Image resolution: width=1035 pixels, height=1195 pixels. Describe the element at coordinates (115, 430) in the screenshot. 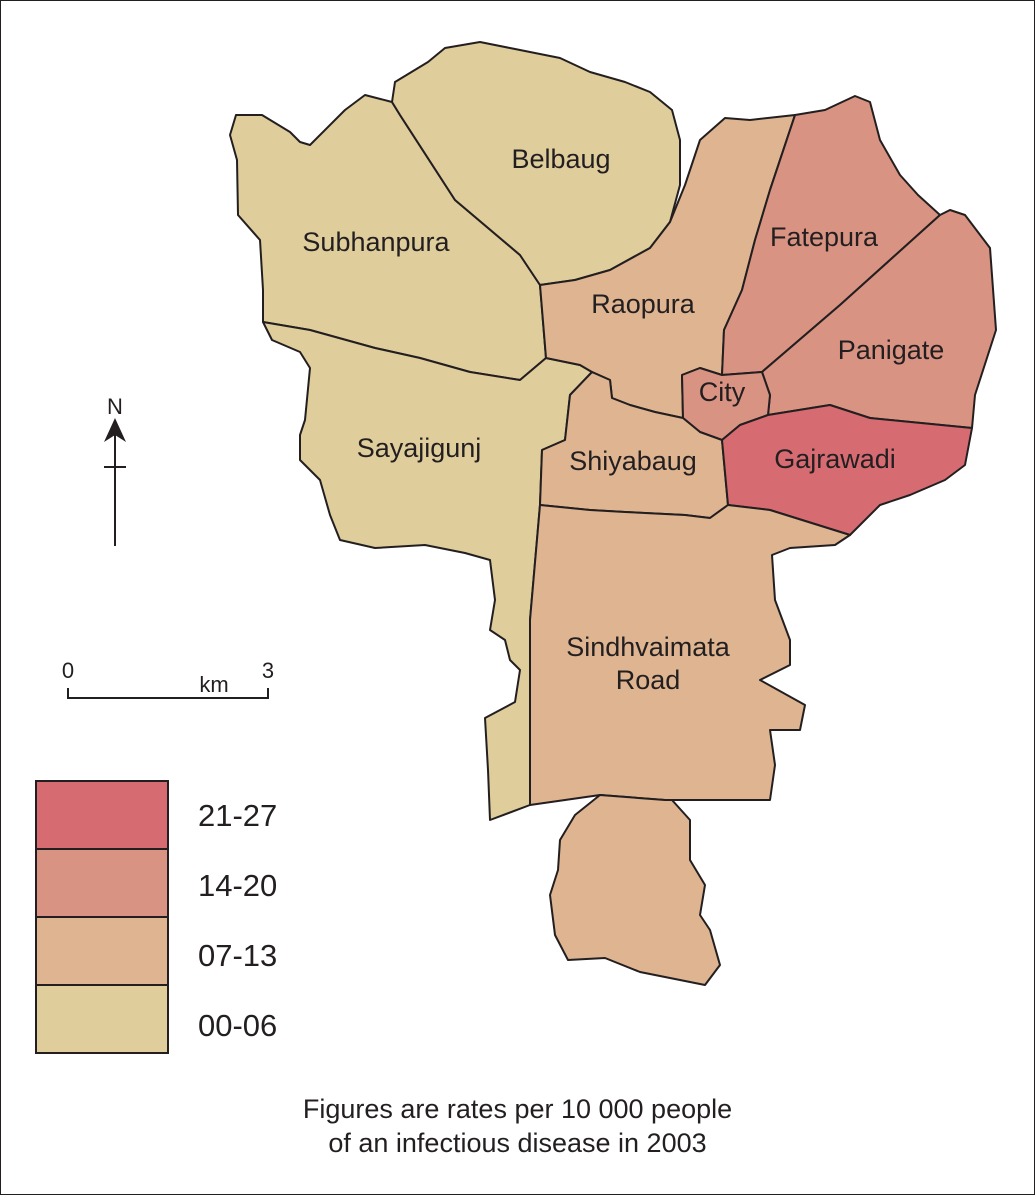

I see `north-arrow-icon` at that location.